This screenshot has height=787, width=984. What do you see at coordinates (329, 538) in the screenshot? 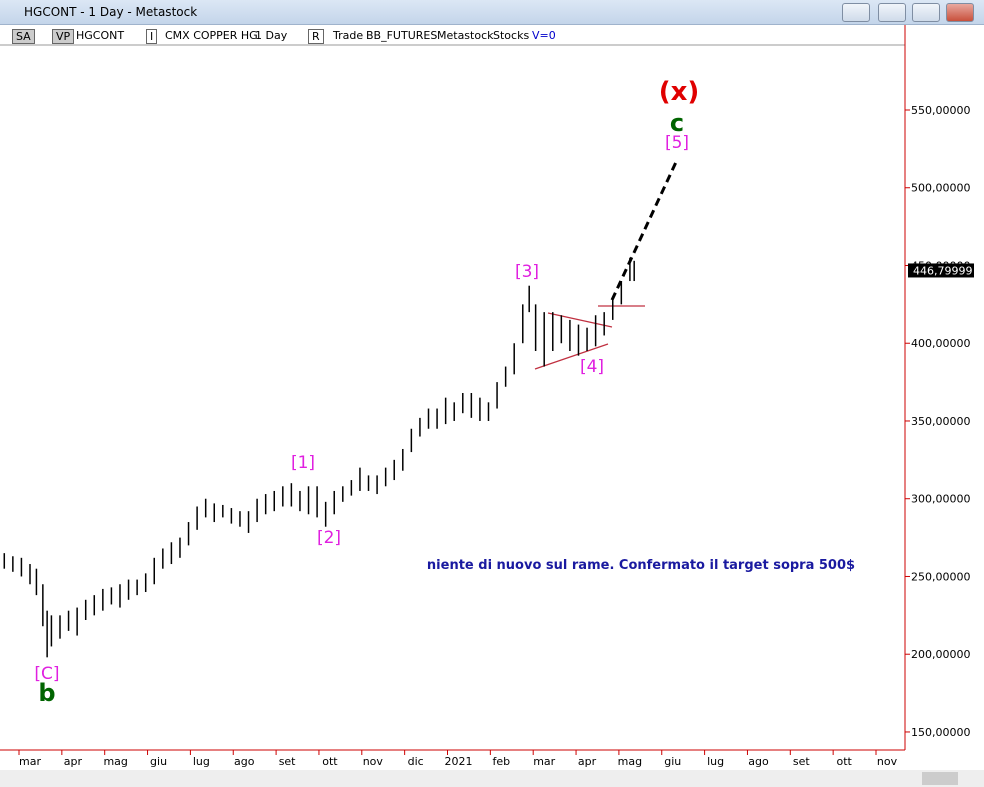
I see `wave-label: [2]` at bounding box center [329, 538].